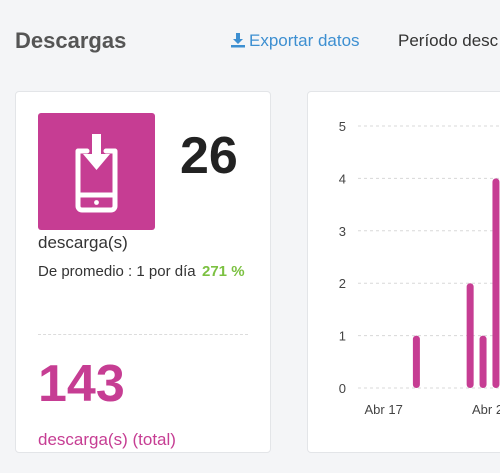  Describe the element at coordinates (486, 409) in the screenshot. I see `x-tick-label: Abr 2` at that location.